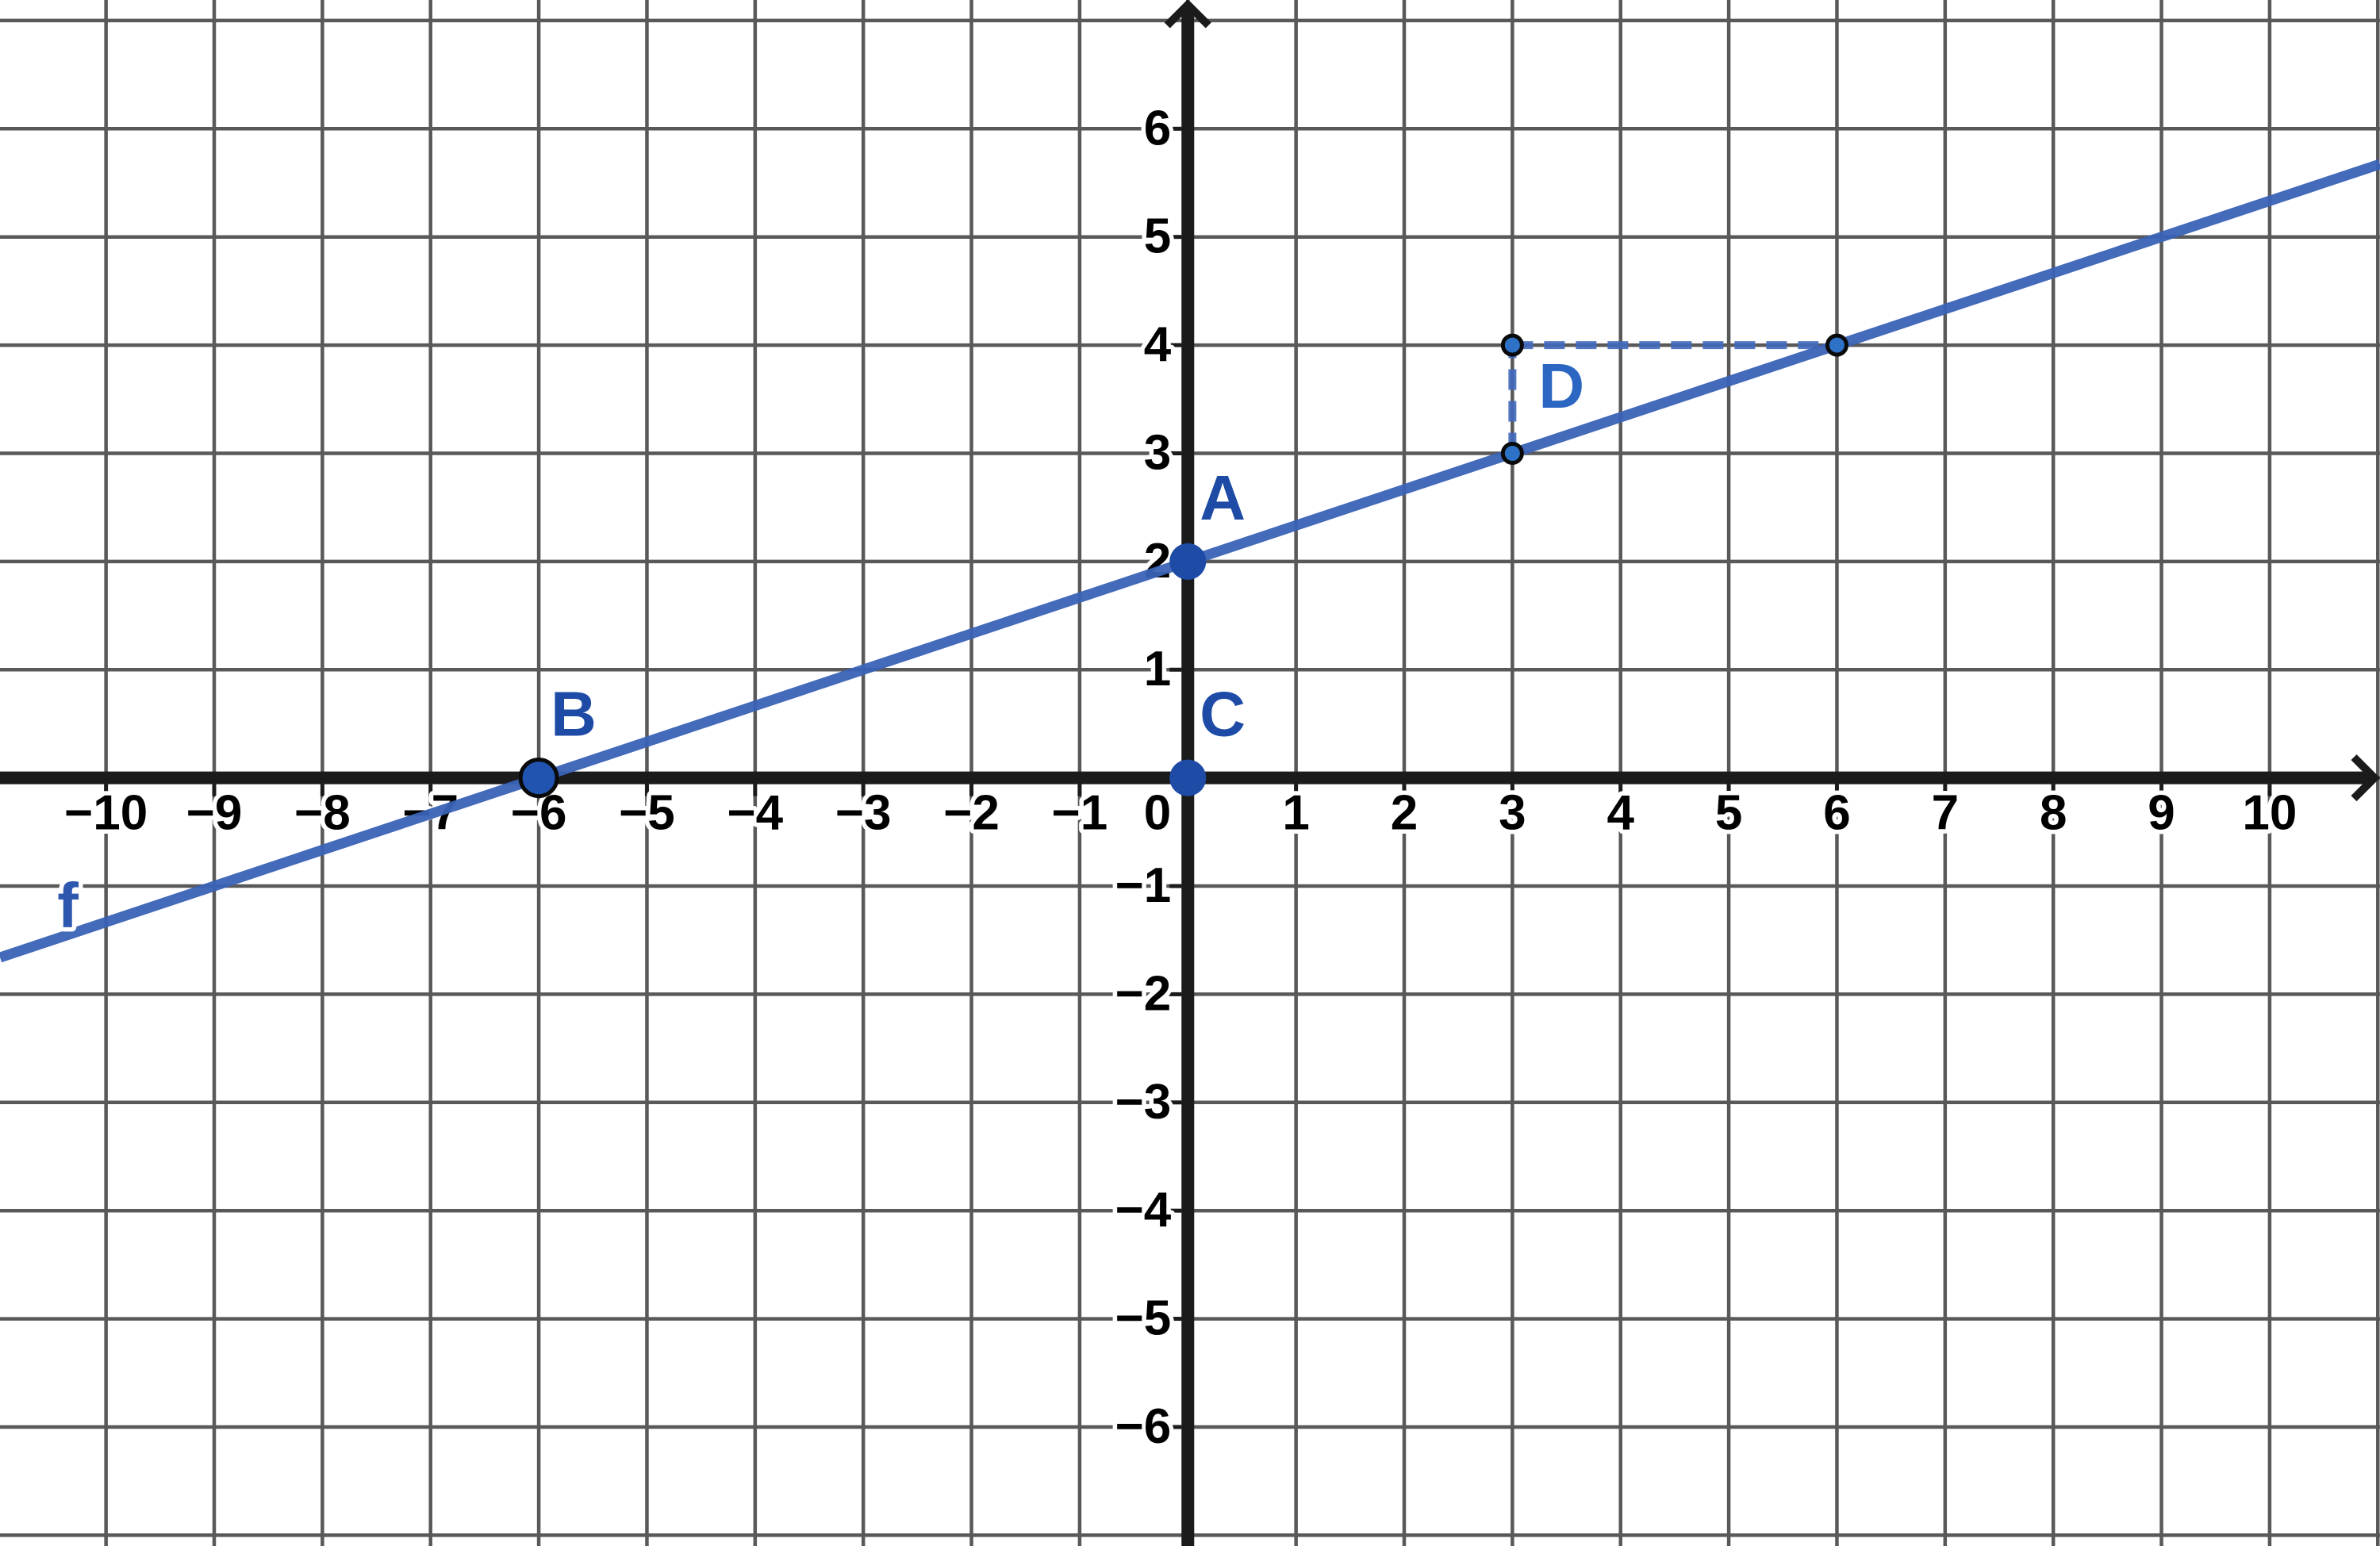 This screenshot has height=1546, width=2380. Describe the element at coordinates (1188, 561) in the screenshot. I see `point-A` at that location.